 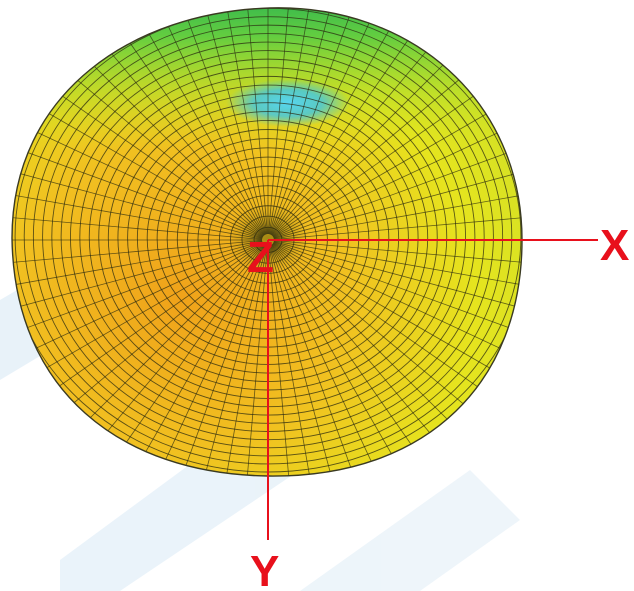 What do you see at coordinates (264, 569) in the screenshot?
I see `y-axis-label: Y` at bounding box center [264, 569].